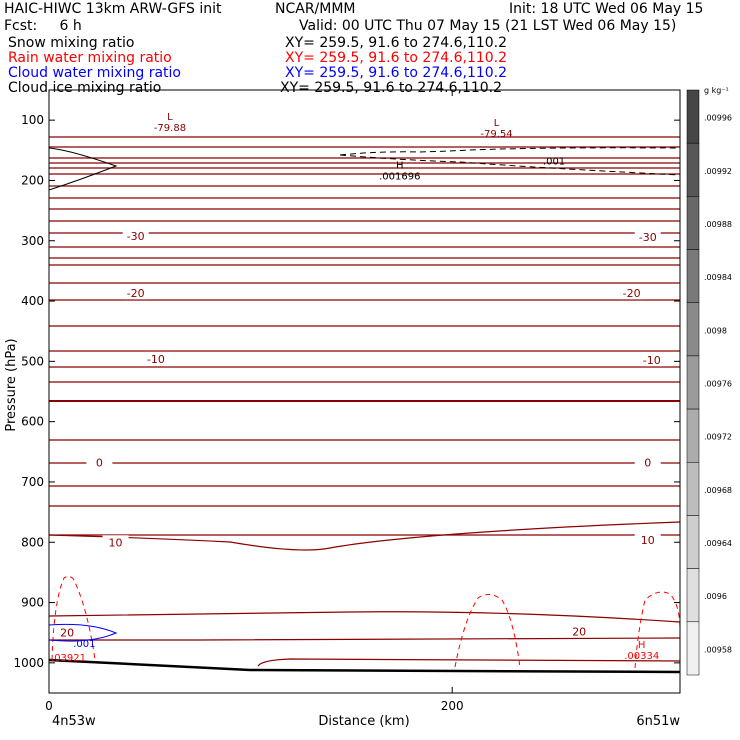 This screenshot has width=740, height=740. Describe the element at coordinates (32, 422) in the screenshot. I see `y-tick-label: 600` at that location.